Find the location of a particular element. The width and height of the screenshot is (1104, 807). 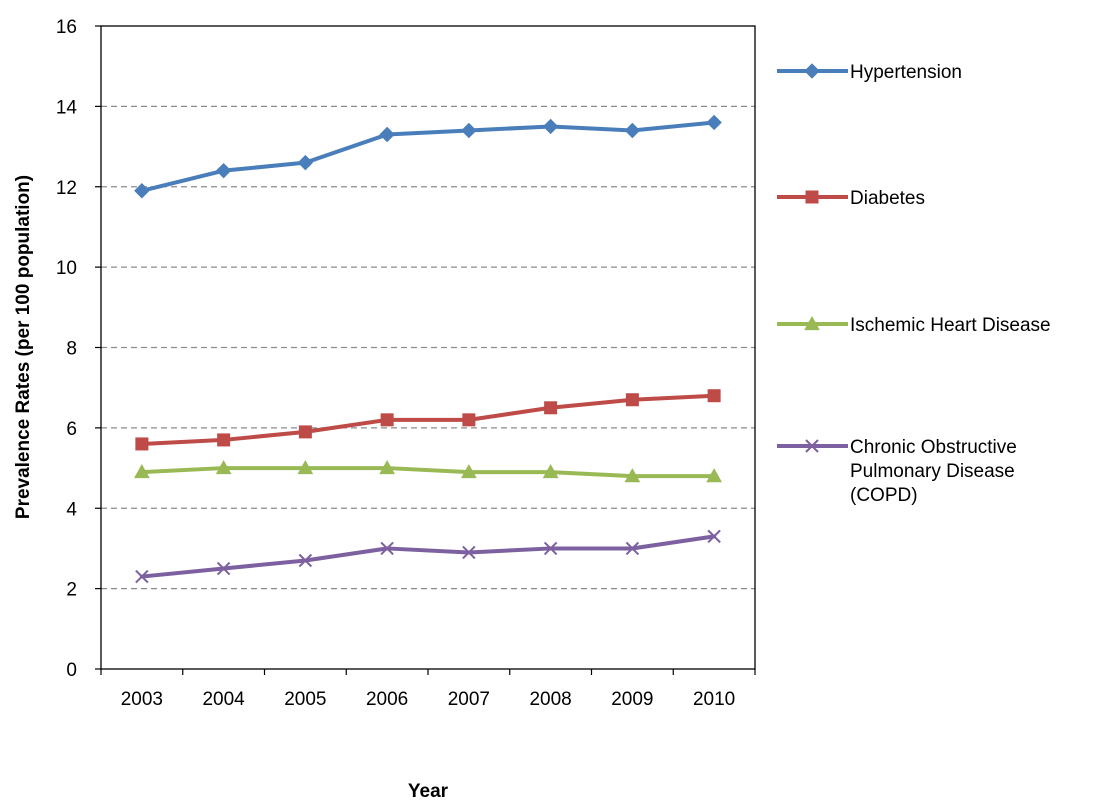

x-tick-label: 2010 is located at coordinates (714, 699).